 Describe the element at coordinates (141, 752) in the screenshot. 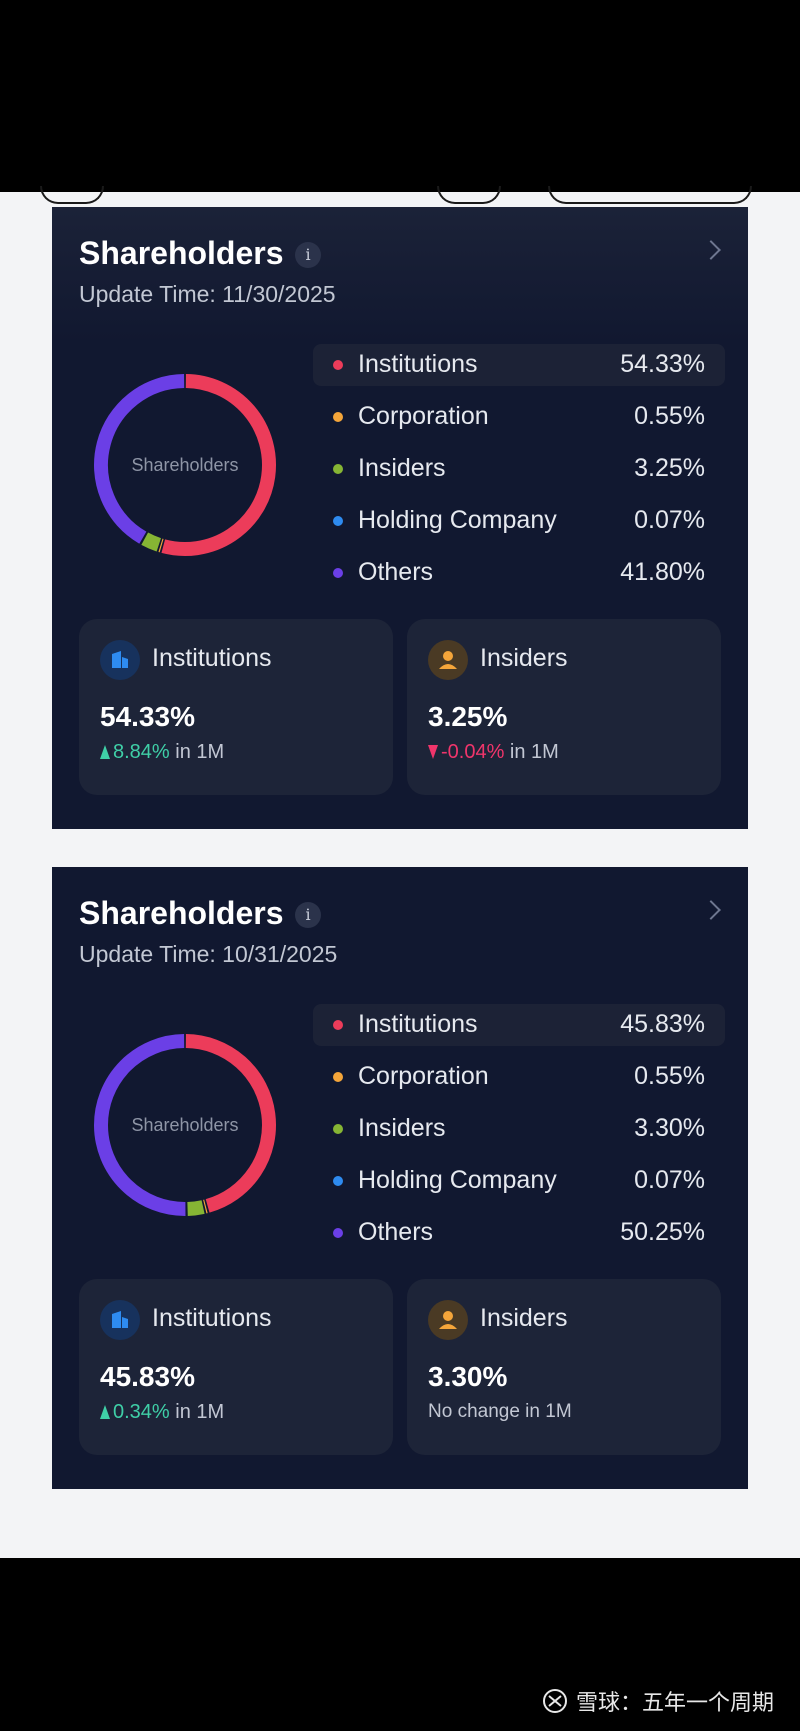

I see `change-value: 8.84%` at that location.